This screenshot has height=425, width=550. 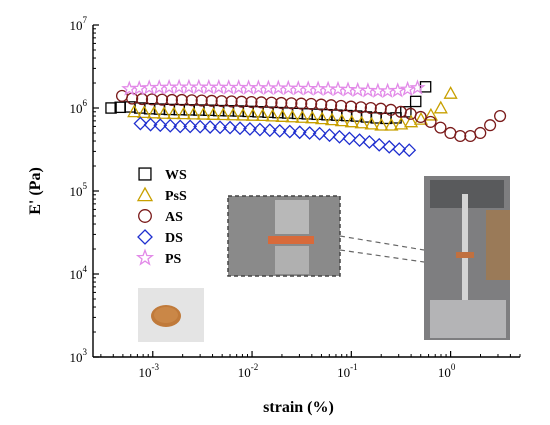 I want to click on legend-label-ds: DS, so click(x=174, y=238).